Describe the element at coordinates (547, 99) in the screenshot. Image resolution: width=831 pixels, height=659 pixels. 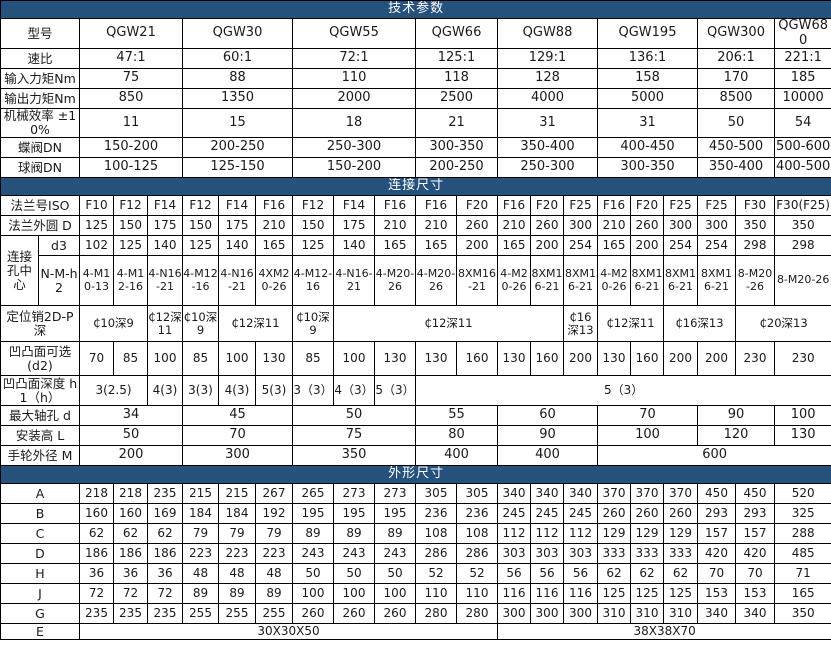
I see `table-cell: 4000` at that location.